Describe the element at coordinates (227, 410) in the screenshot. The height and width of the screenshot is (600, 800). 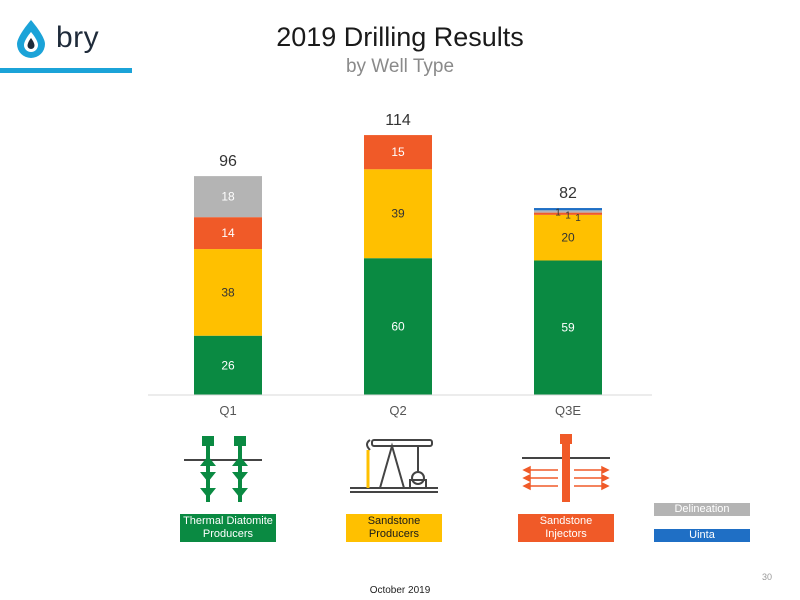
I see `x-tick-label-q1: Q1` at that location.